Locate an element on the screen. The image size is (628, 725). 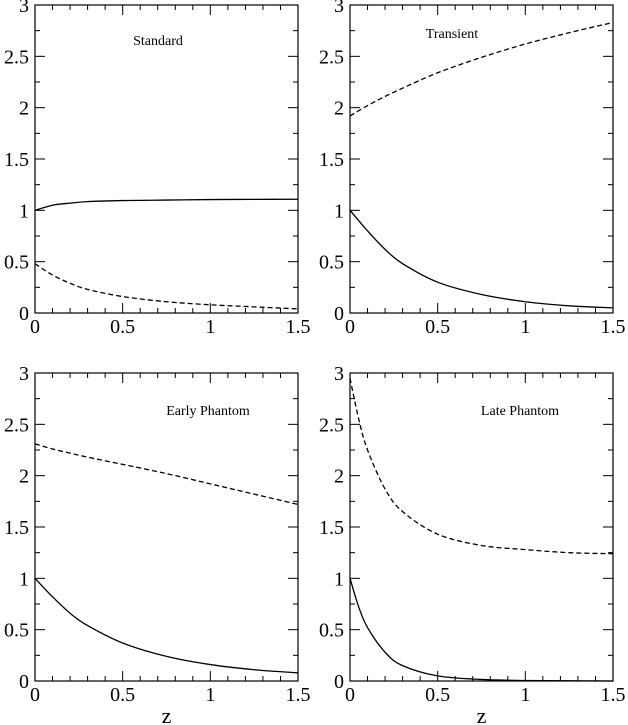
panel-title: Transient is located at coordinates (452, 34).